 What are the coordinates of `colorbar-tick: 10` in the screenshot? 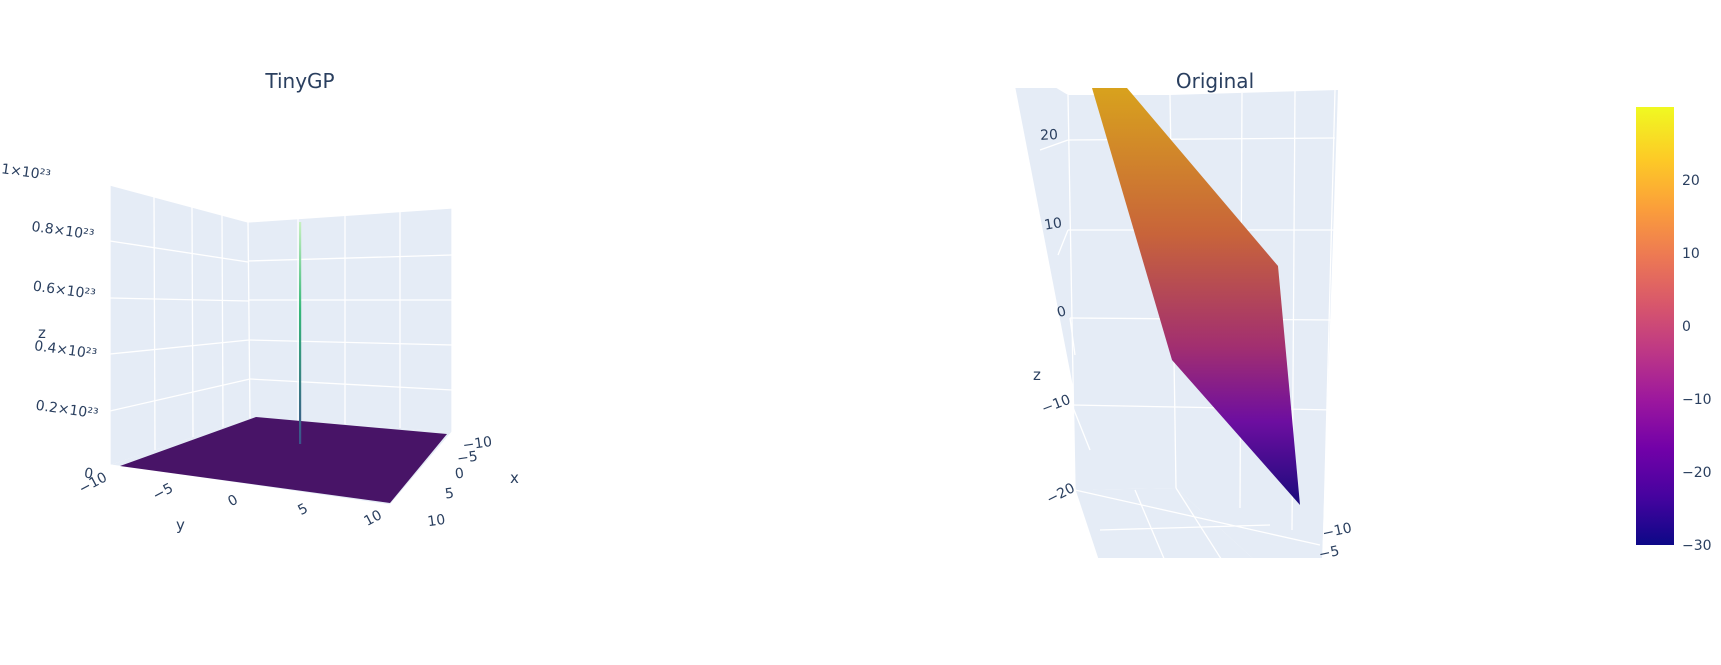 It's located at (1691, 254).